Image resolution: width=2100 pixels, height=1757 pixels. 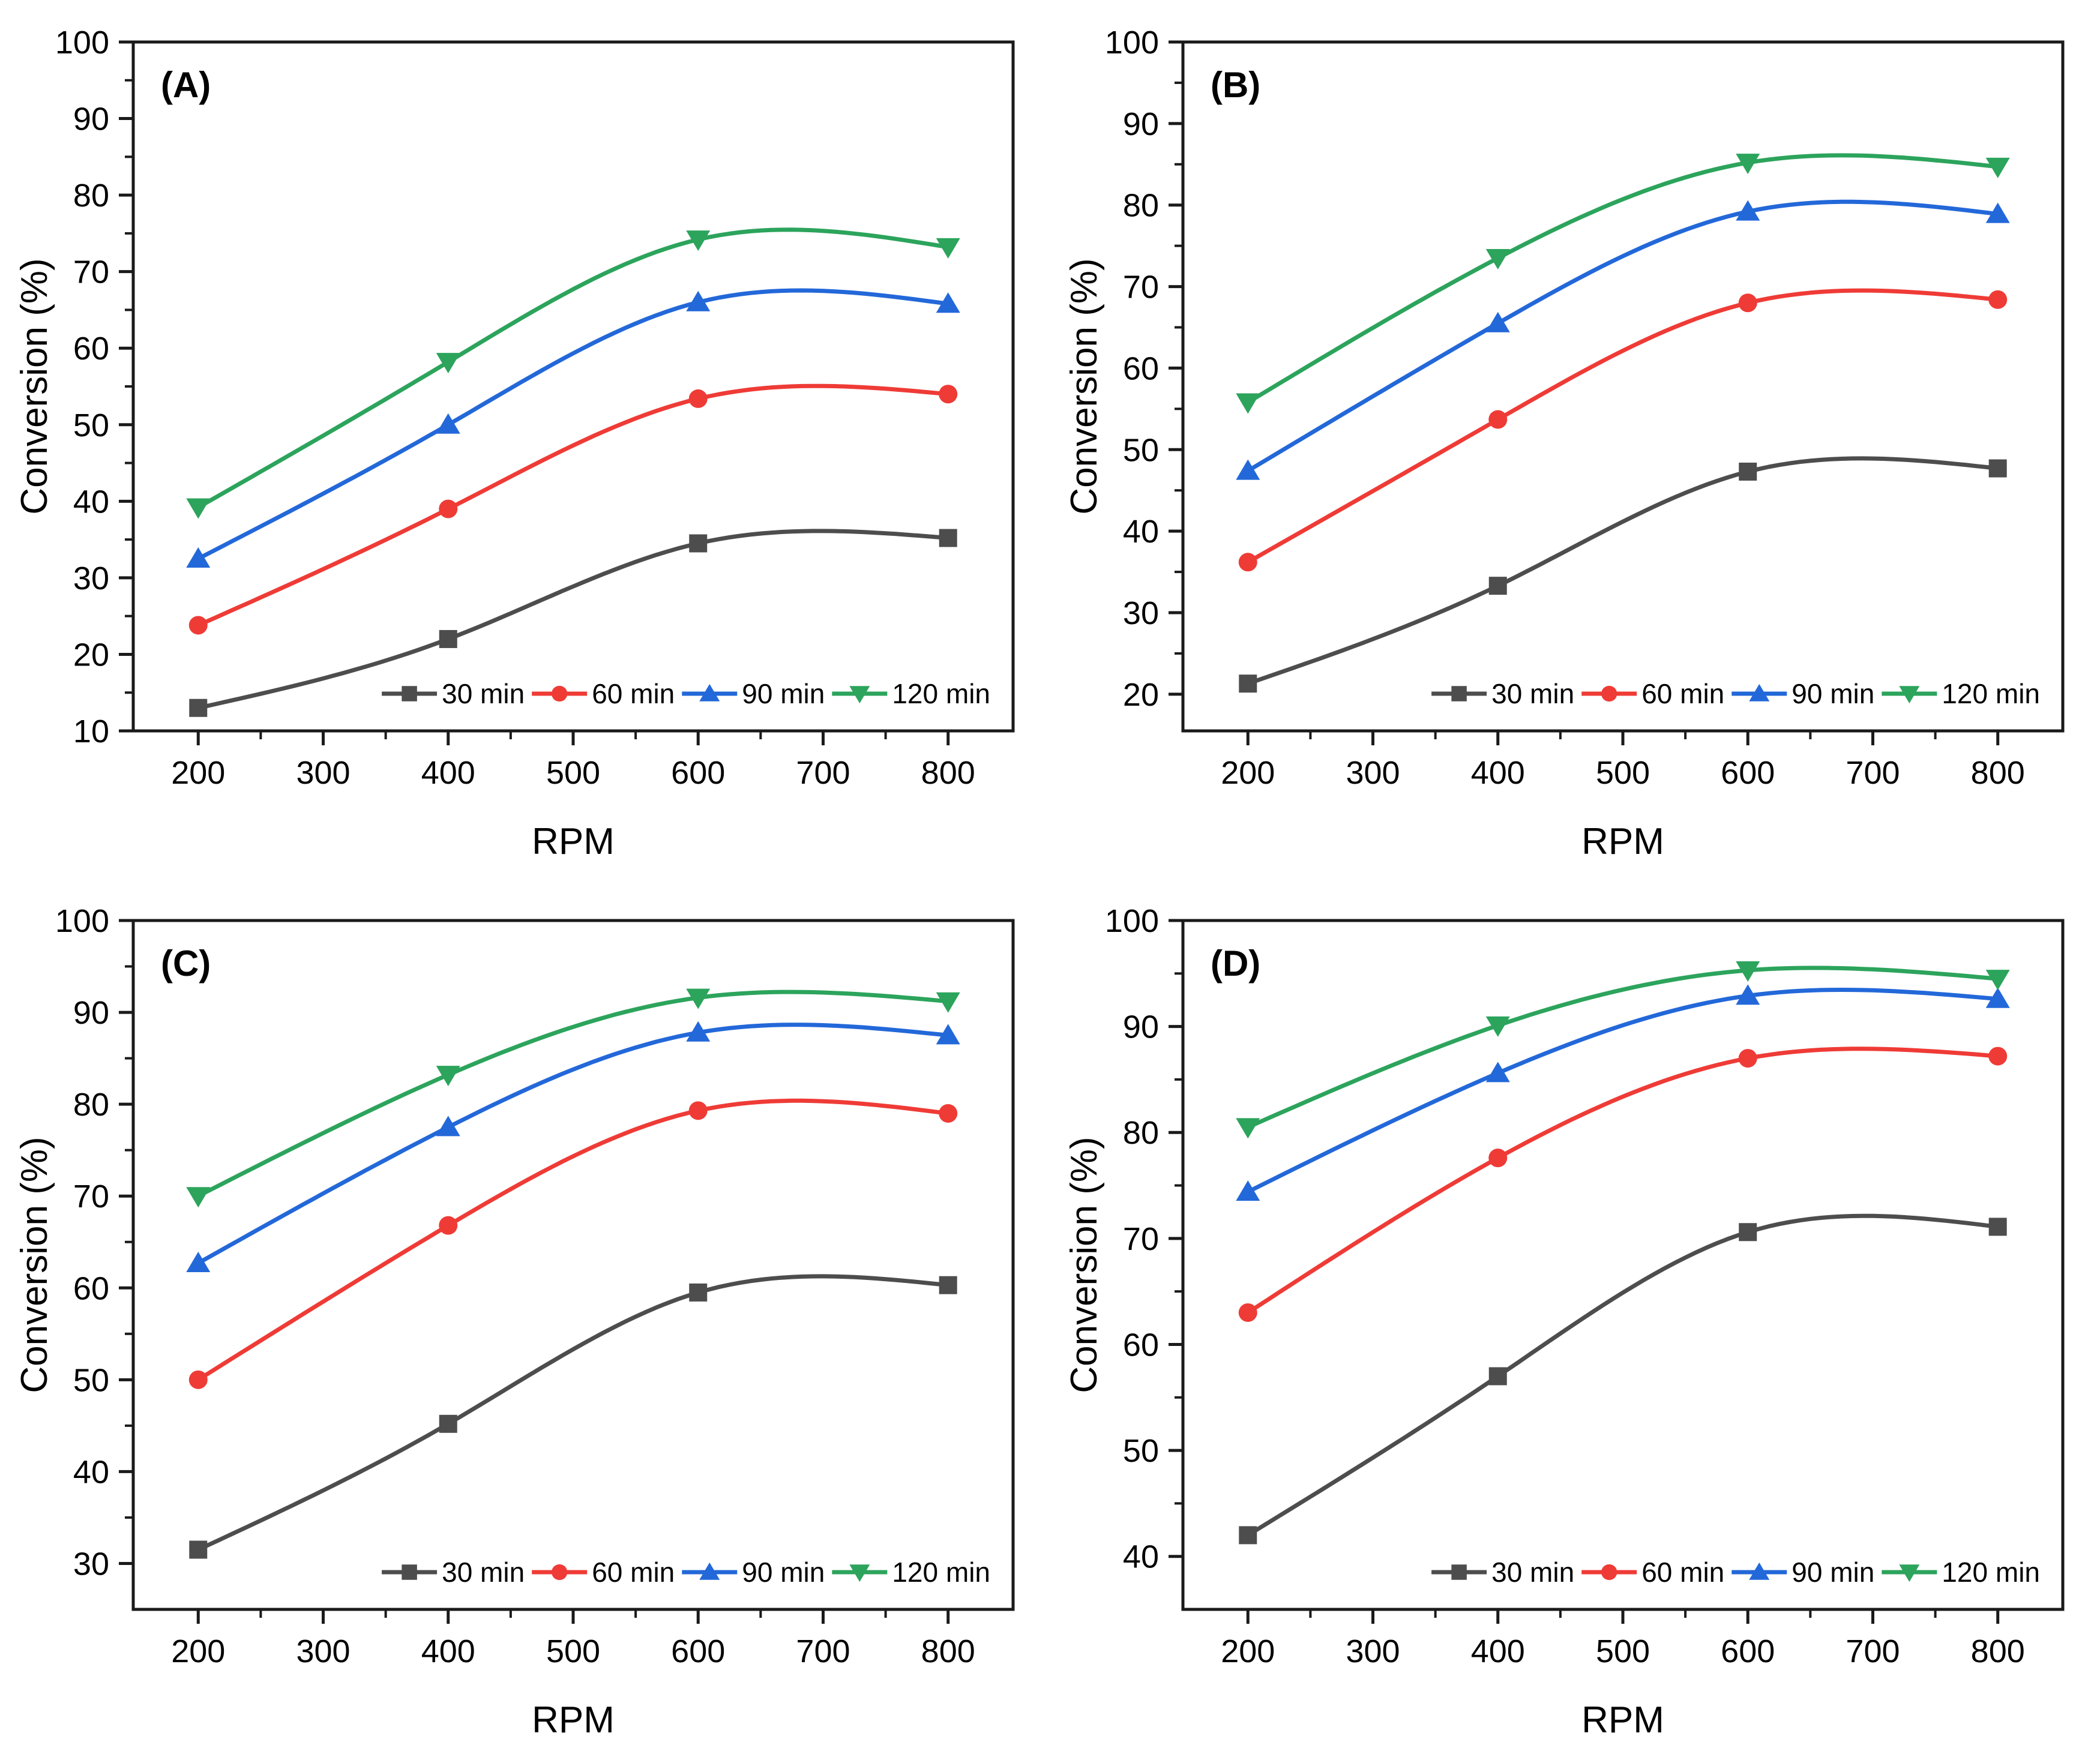 What do you see at coordinates (1735, 1572) in the screenshot?
I see `legend: 30 min 60 min 90 min 120 min` at bounding box center [1735, 1572].